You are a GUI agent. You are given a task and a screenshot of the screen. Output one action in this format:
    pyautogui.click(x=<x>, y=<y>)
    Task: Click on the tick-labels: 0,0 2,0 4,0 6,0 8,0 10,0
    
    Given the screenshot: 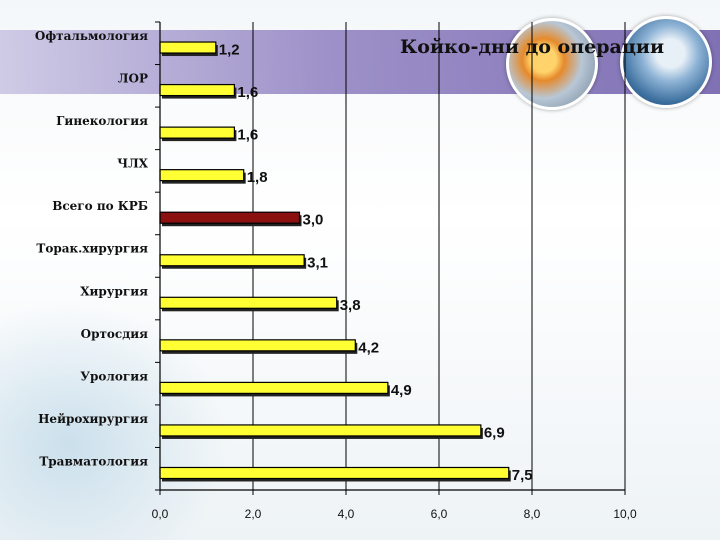 What is the action you would take?
    pyautogui.click(x=394, y=514)
    